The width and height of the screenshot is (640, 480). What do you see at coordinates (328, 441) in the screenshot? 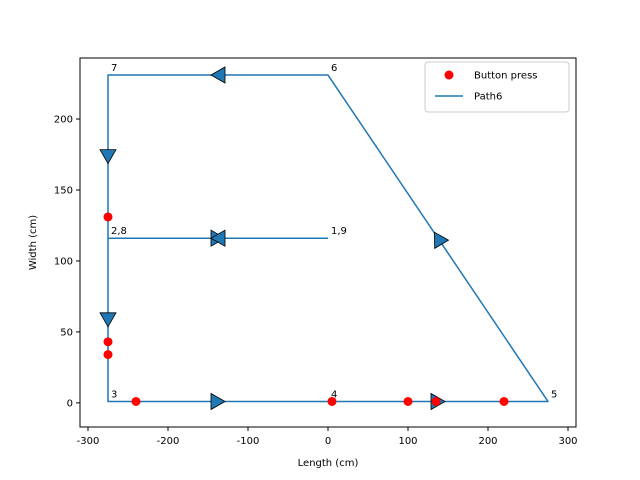
I see `x-tick-label: 0` at bounding box center [328, 441].